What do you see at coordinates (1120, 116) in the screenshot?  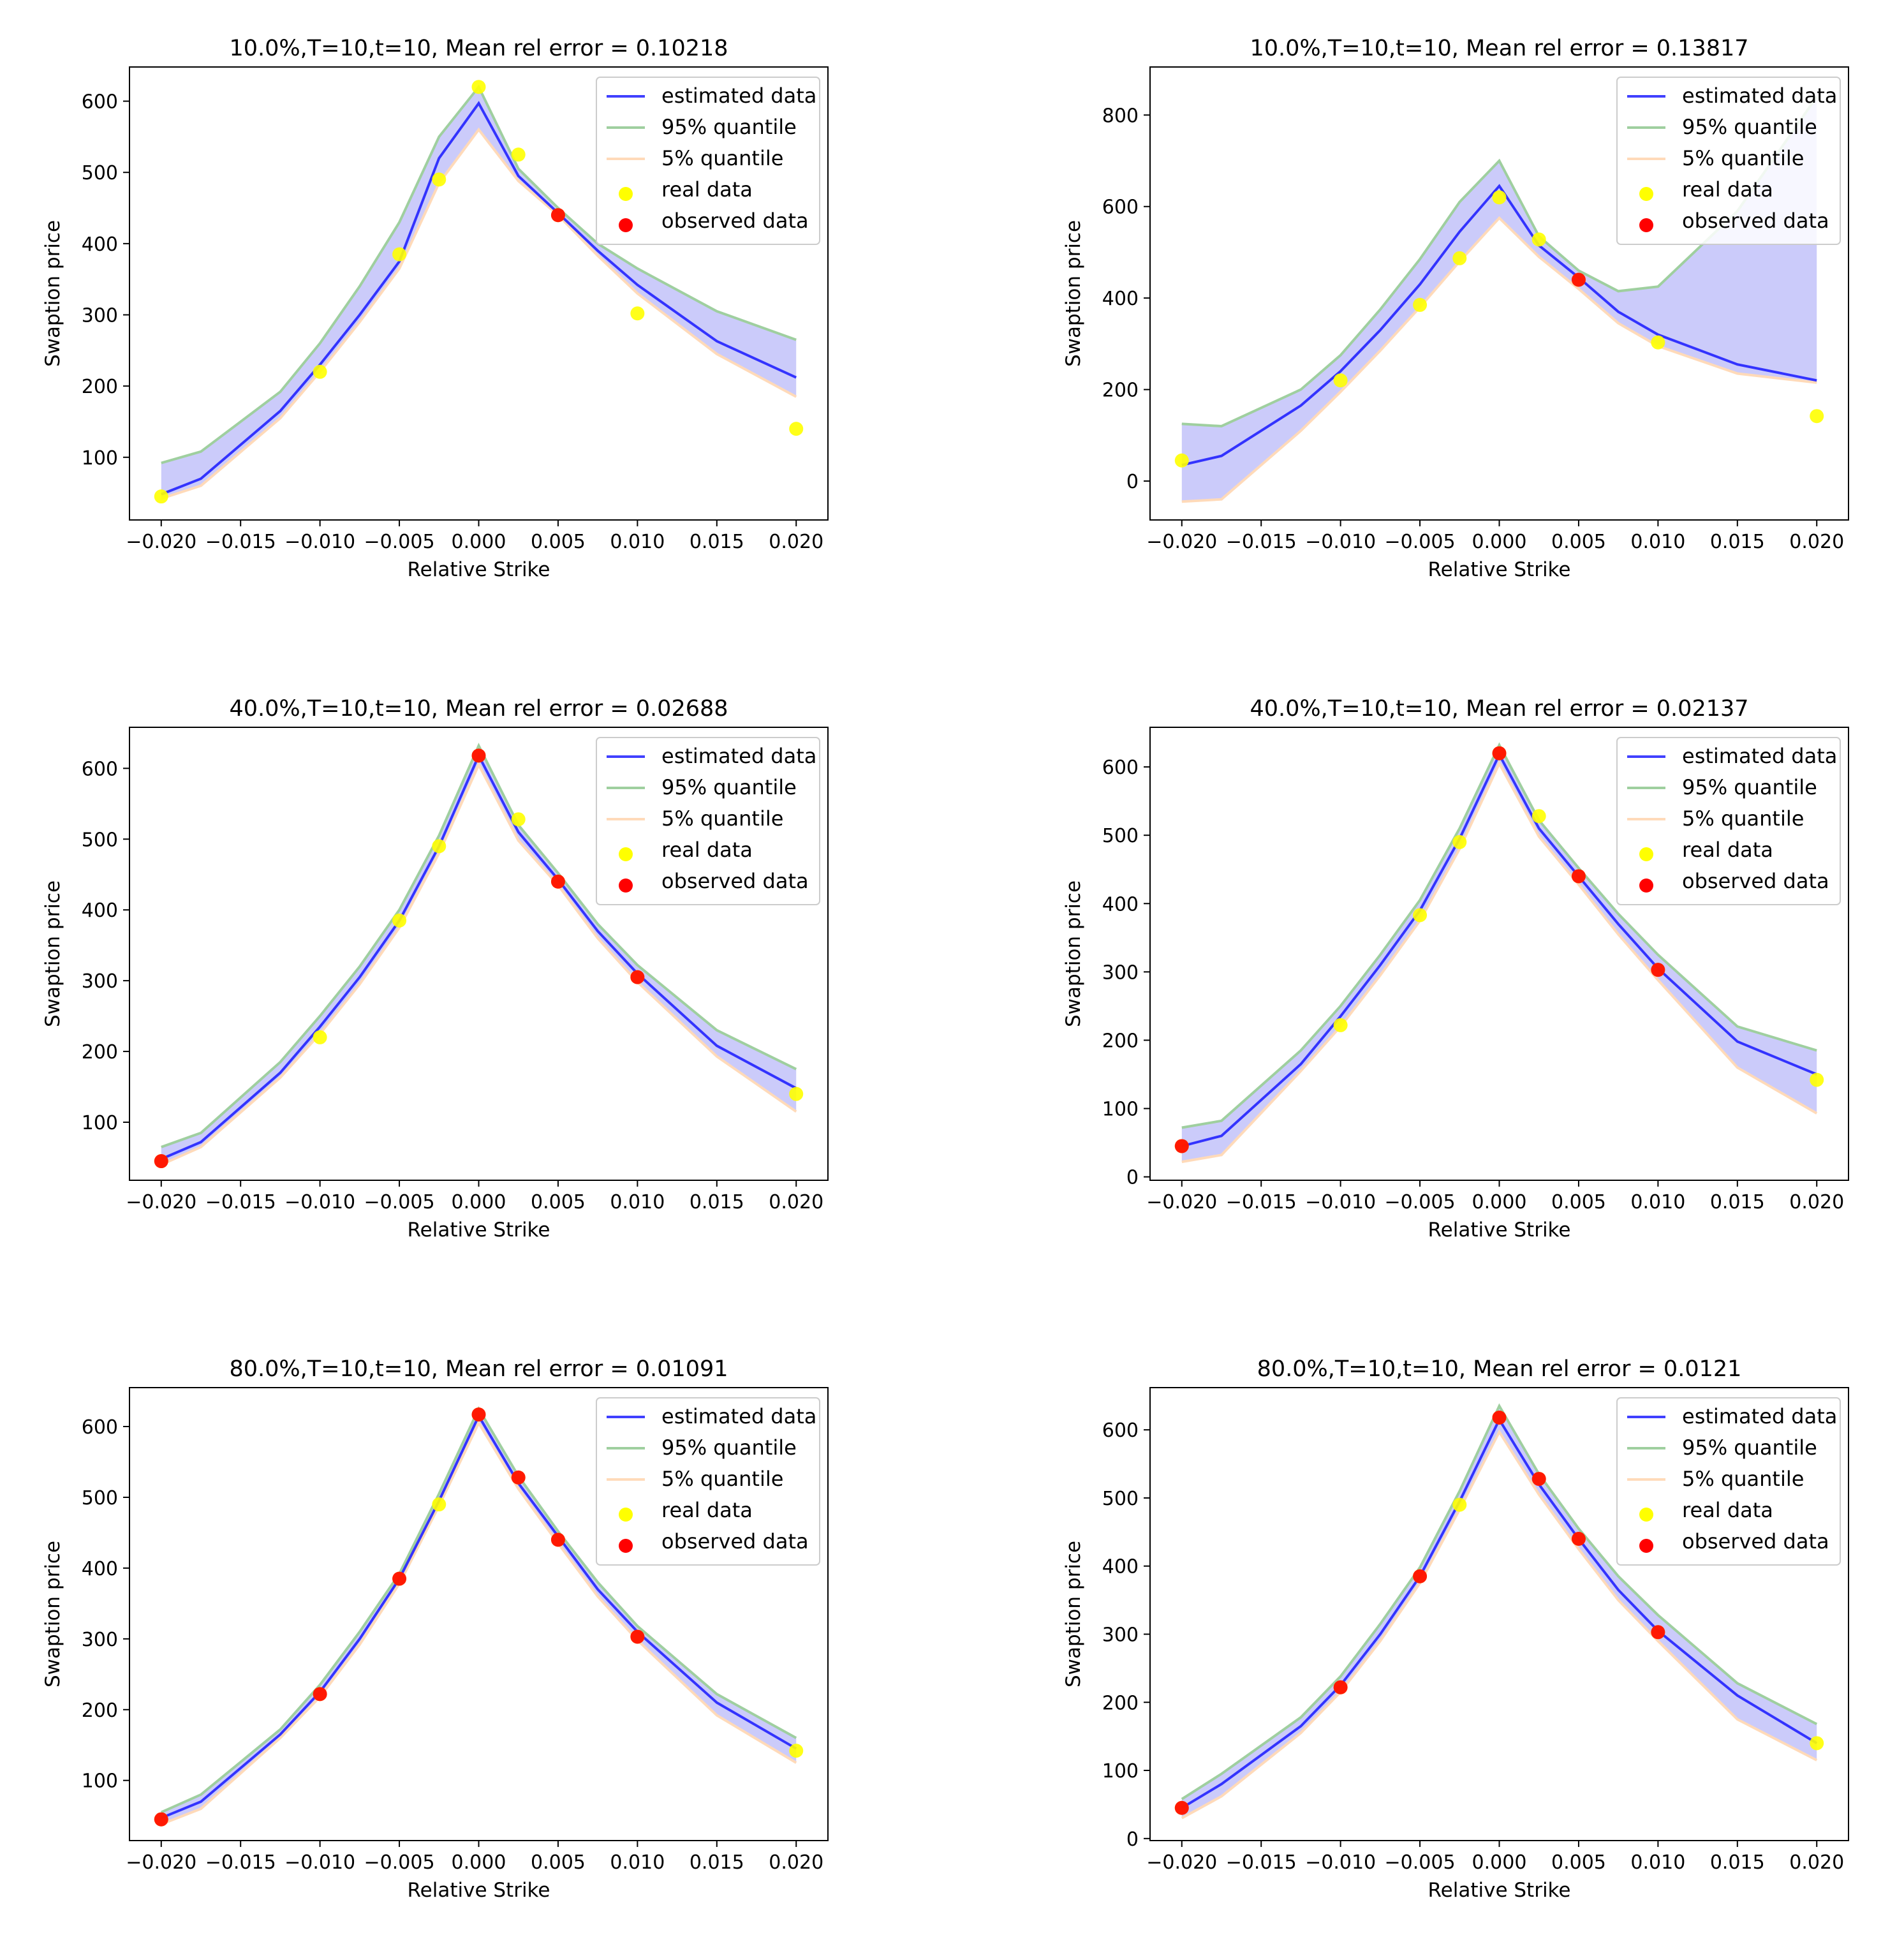 I see `y-tick-label: 800` at bounding box center [1120, 116].